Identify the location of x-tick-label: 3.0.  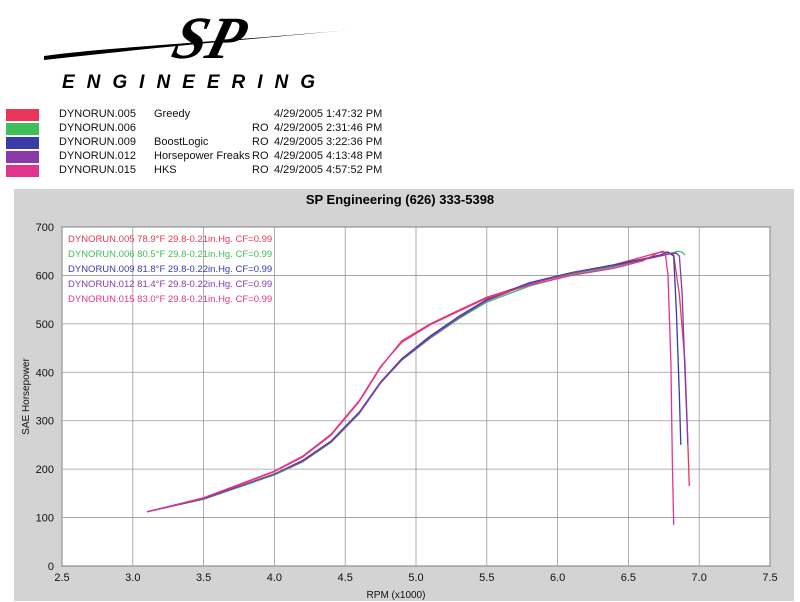
(132, 578).